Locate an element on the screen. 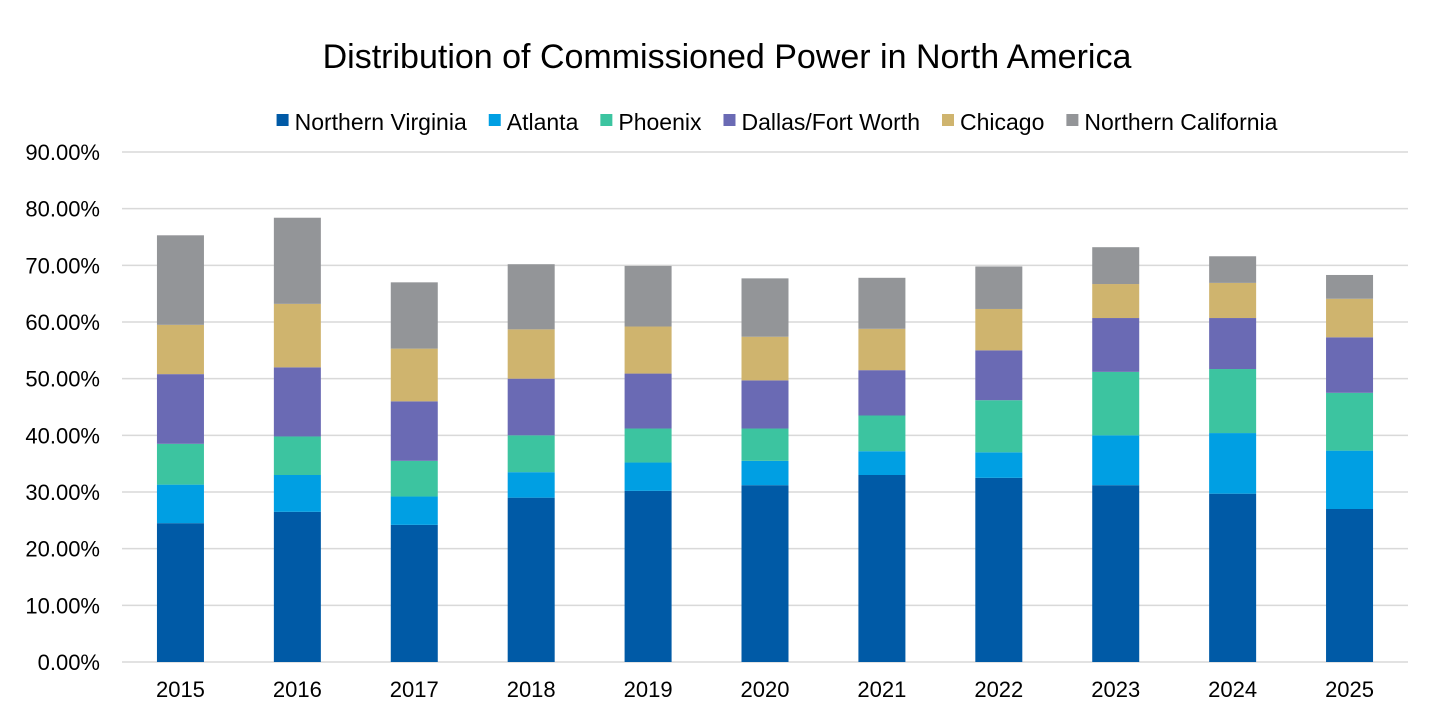  x-tick-label: 2017 is located at coordinates (414, 689).